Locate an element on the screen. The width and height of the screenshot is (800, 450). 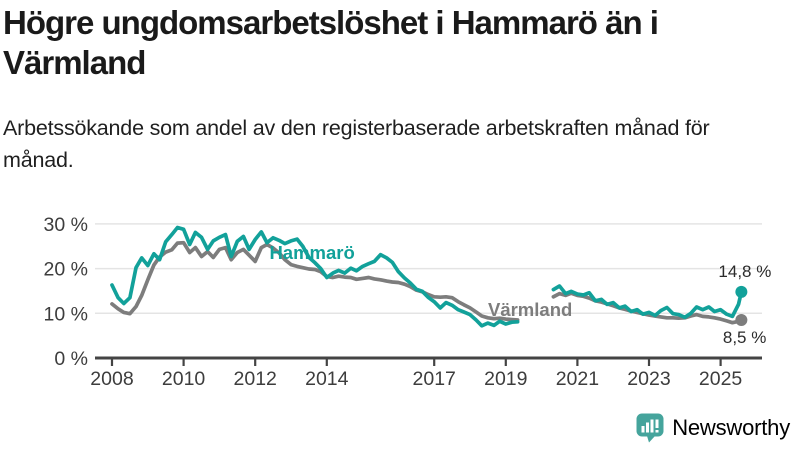
x-axis-tick-label-2019: 2019 is located at coordinates (505, 379).